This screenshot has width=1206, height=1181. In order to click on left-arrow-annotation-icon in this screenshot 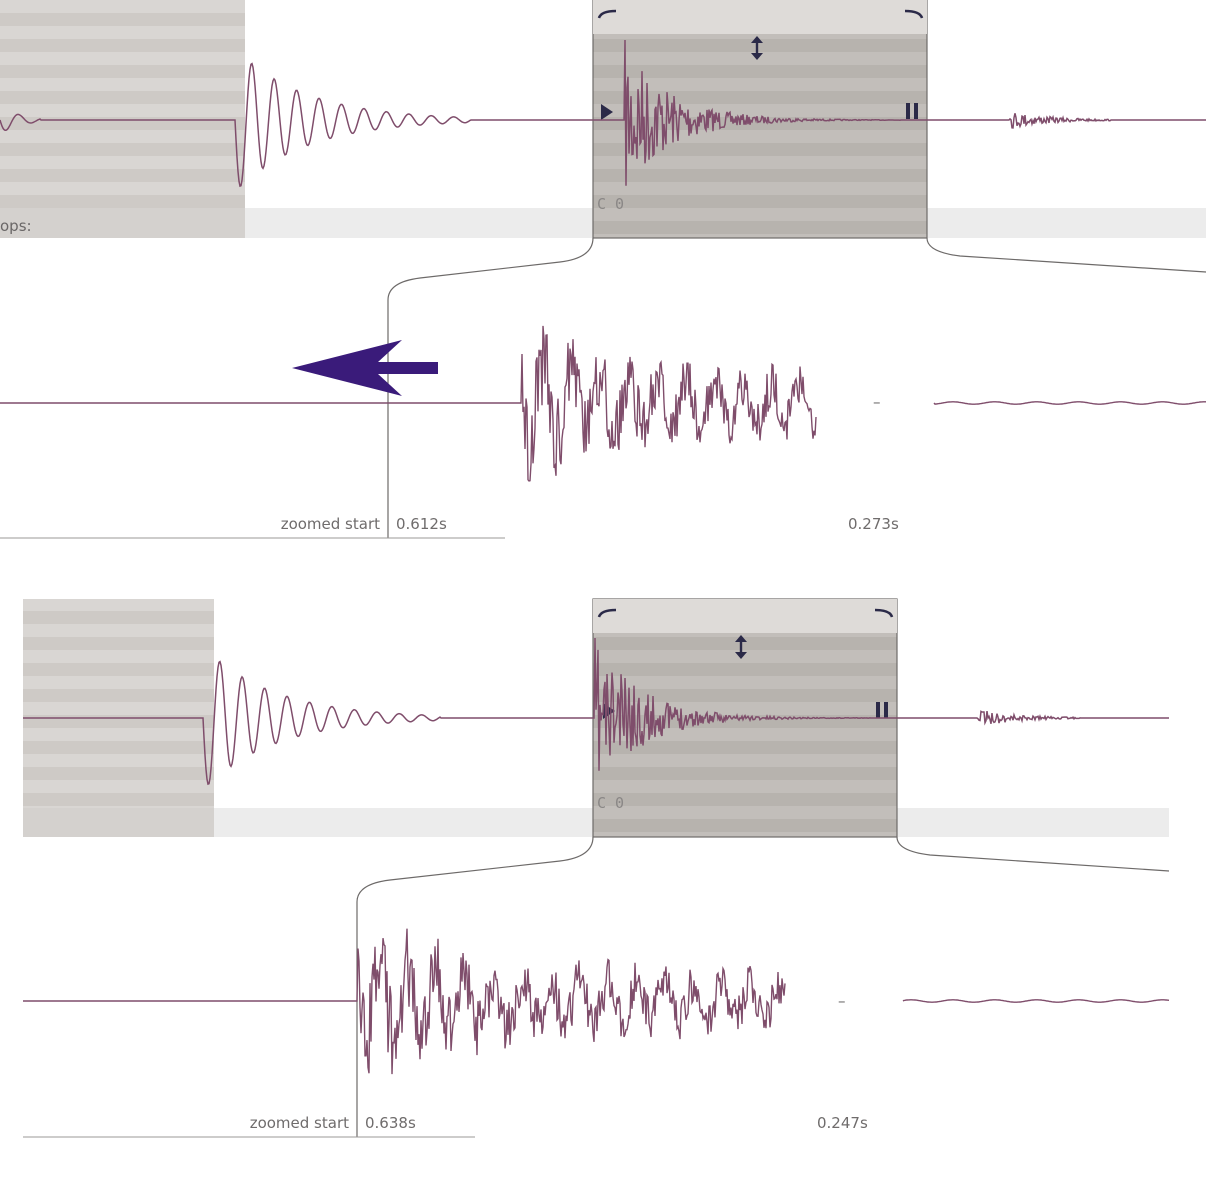, I will do `click(365, 368)`.